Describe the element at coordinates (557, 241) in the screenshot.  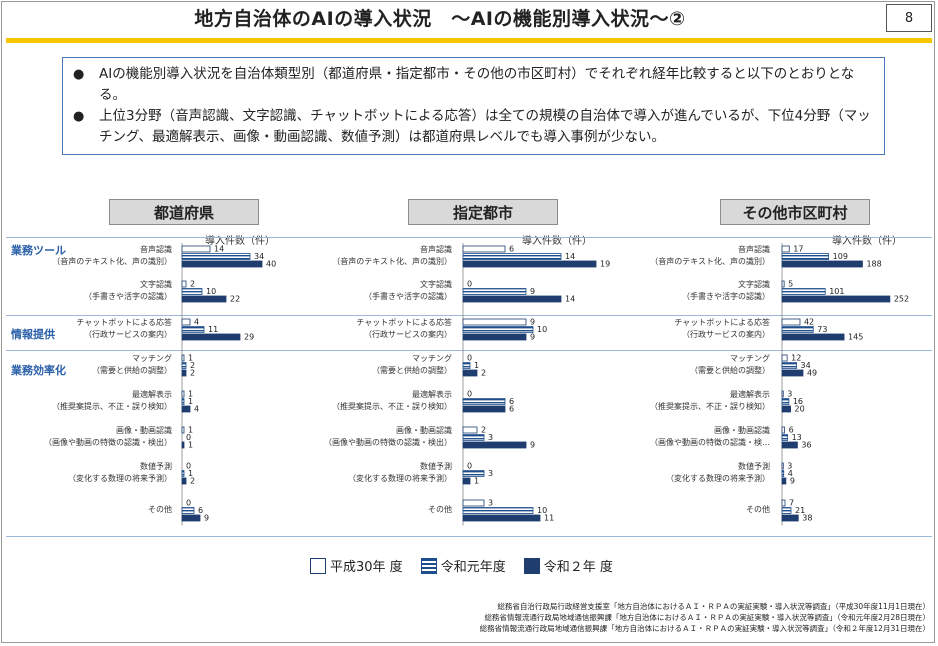
I see `unit-label-2: 導入件数（件）` at that location.